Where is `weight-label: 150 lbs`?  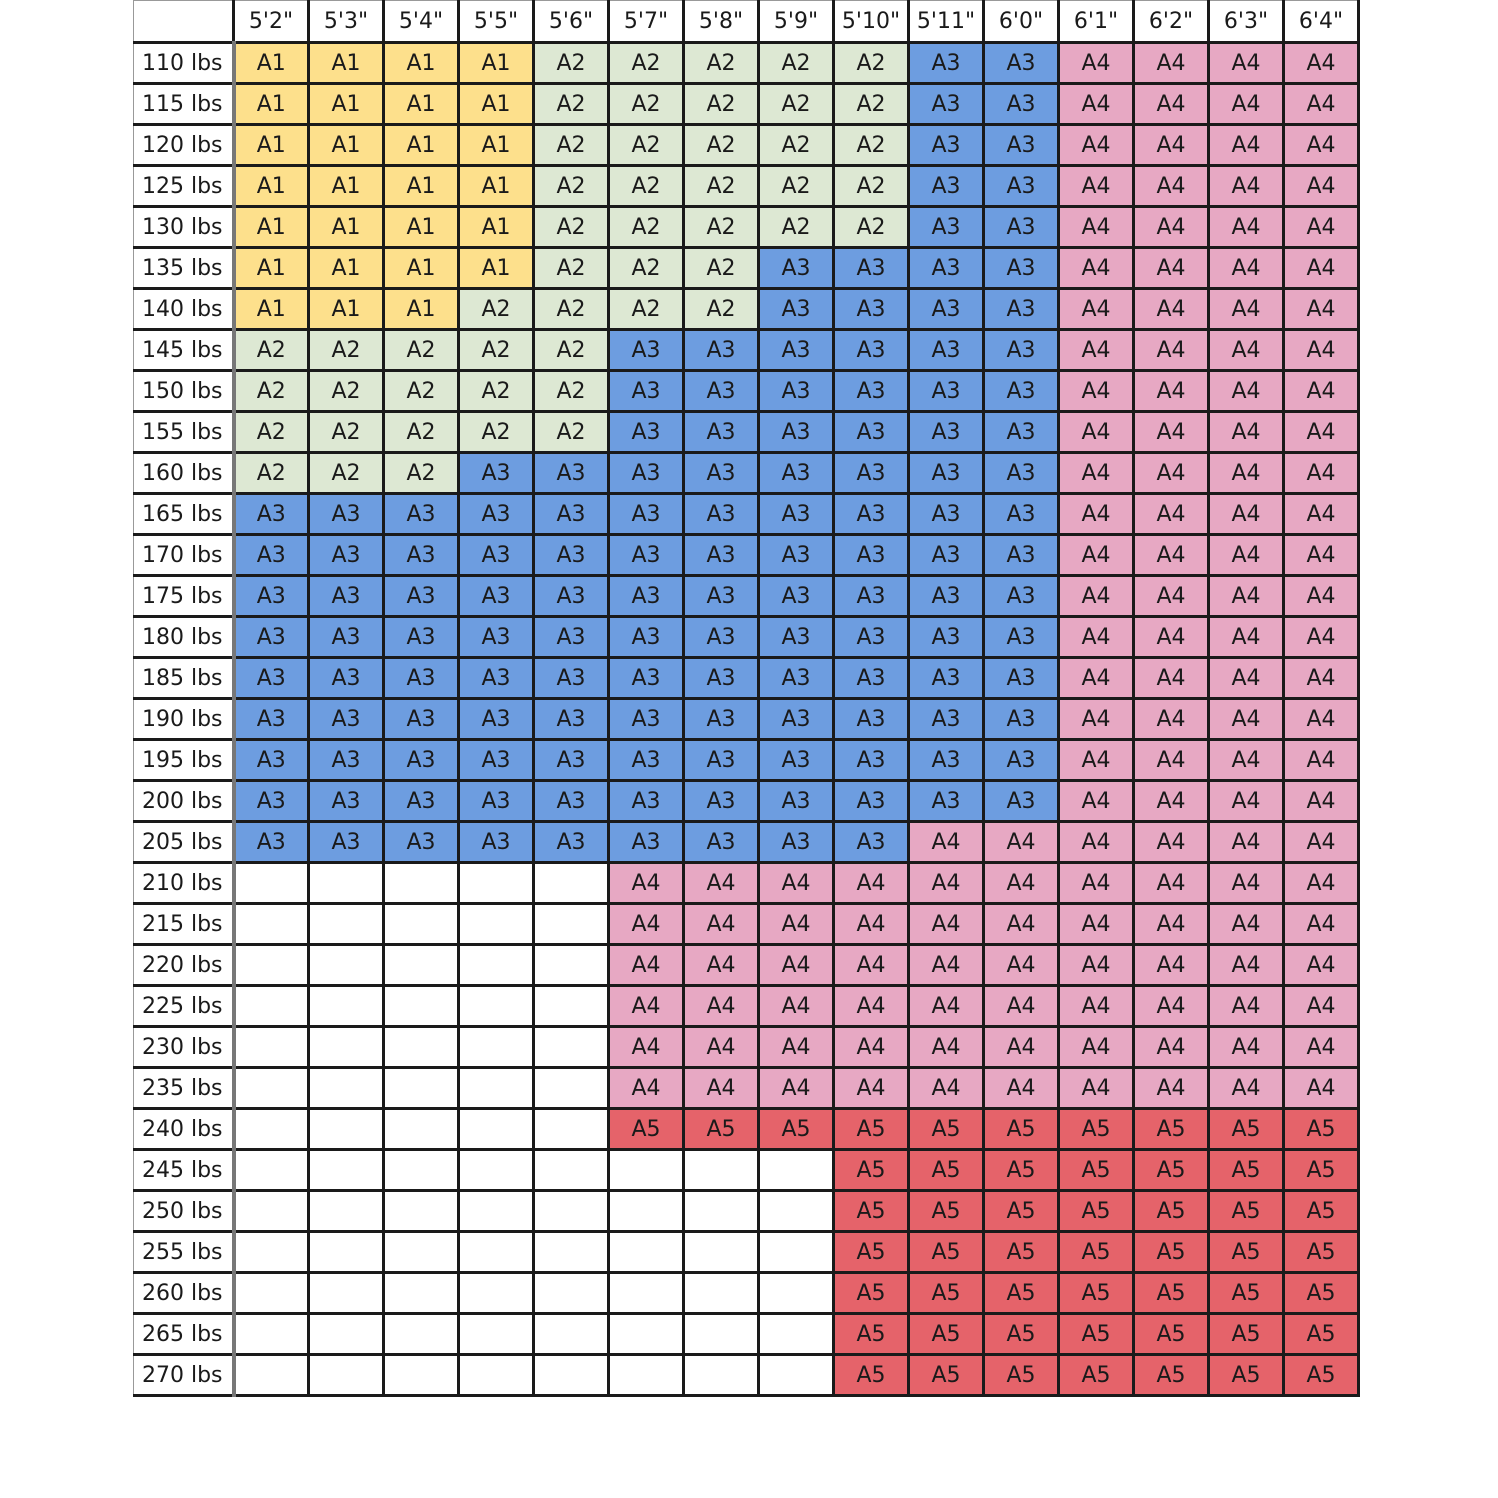 weight-label: 150 lbs is located at coordinates (184, 391).